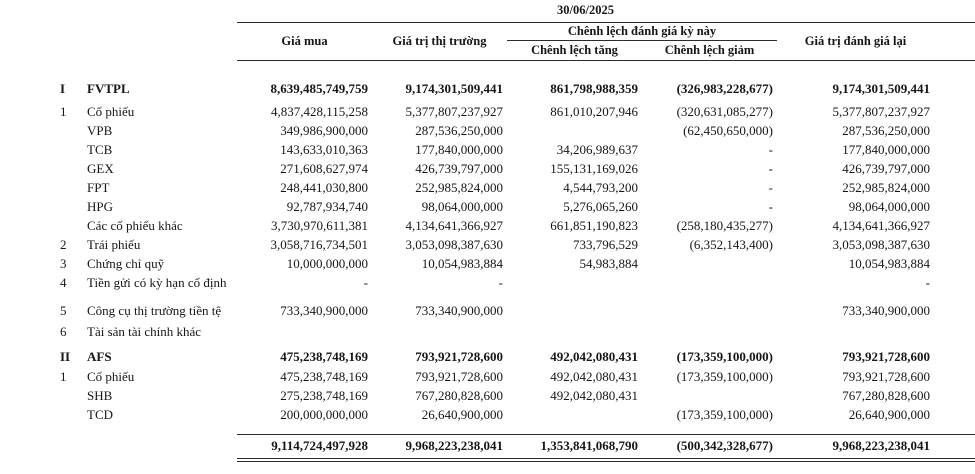 This screenshot has height=474, width=975. What do you see at coordinates (881, 244) in the screenshot?
I see `row-value: 3,053,098,387,630` at bounding box center [881, 244].